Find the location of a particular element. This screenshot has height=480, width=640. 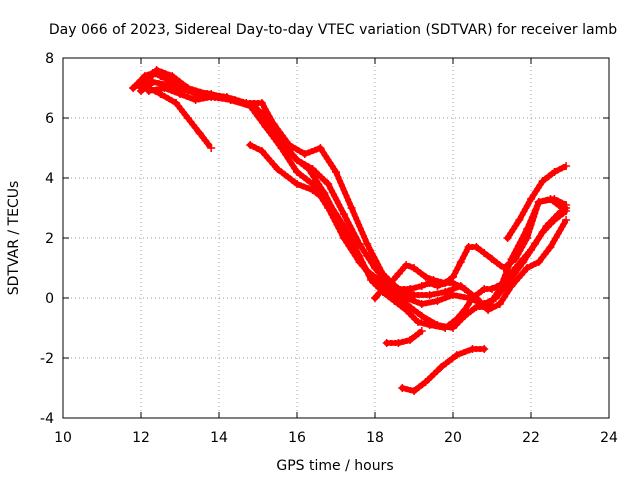

y-tick-label: 2 is located at coordinates (49, 239).